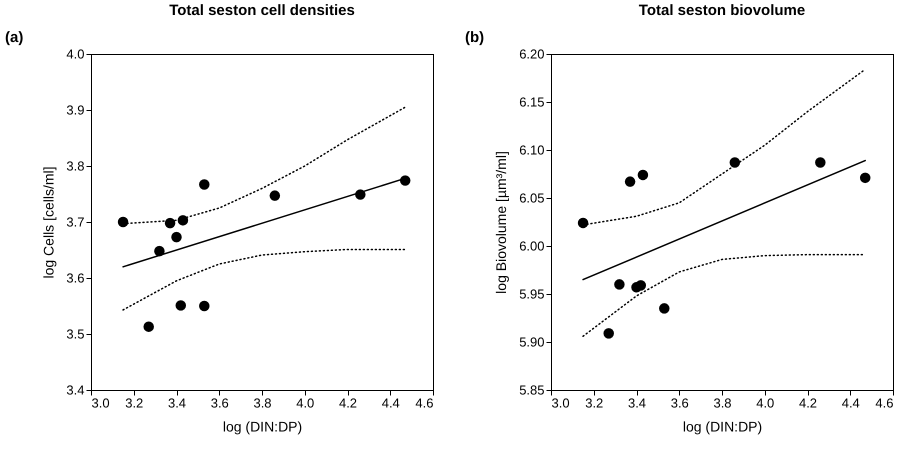 The width and height of the screenshot is (914, 453). What do you see at coordinates (75, 110) in the screenshot?
I see `y-tick-label: 3.9` at bounding box center [75, 110].